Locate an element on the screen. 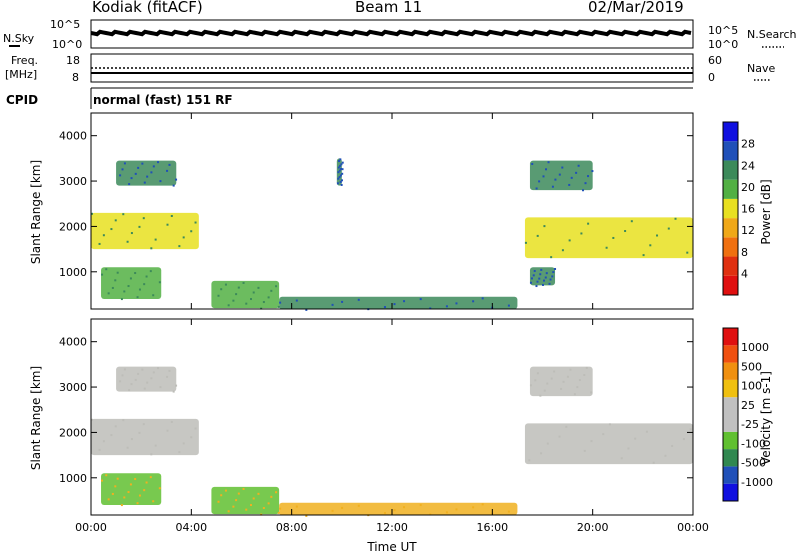 The image size is (800, 554). y-tick-label: 4000 is located at coordinates (73, 342).